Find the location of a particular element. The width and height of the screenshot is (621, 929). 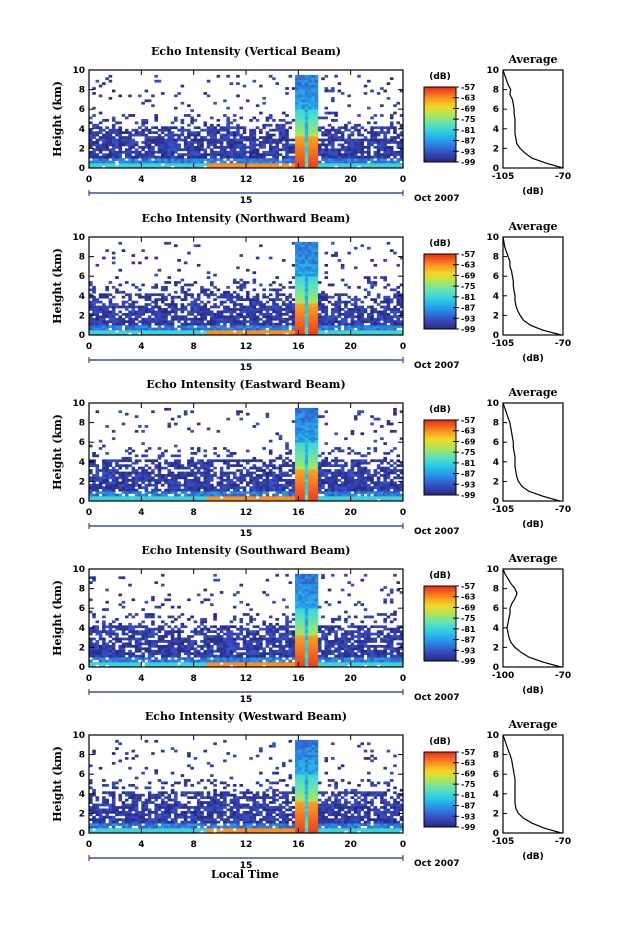

date-day-label: 15 is located at coordinates (246, 201).